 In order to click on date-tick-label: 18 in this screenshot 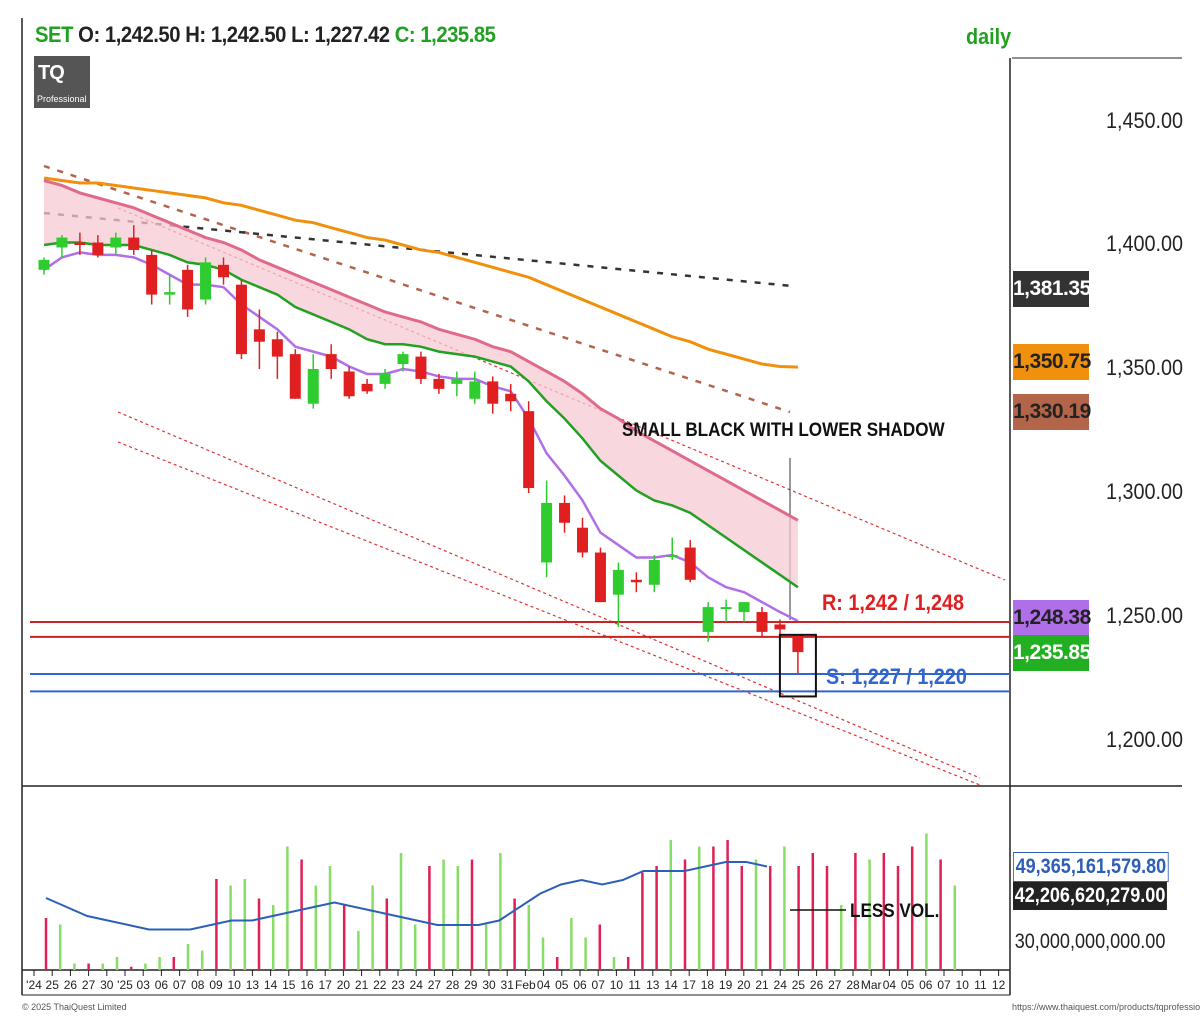, I will do `click(708, 985)`.